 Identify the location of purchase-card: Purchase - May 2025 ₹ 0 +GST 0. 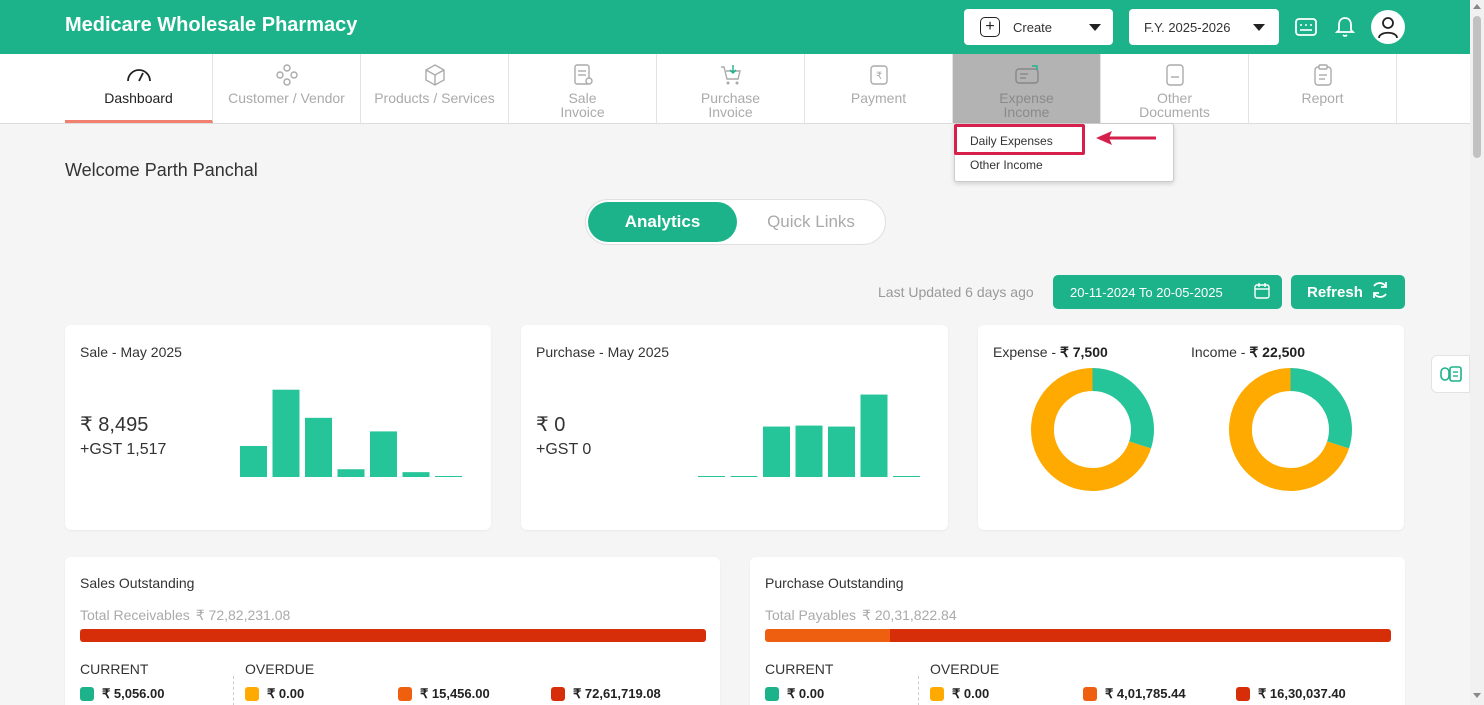
(734, 427).